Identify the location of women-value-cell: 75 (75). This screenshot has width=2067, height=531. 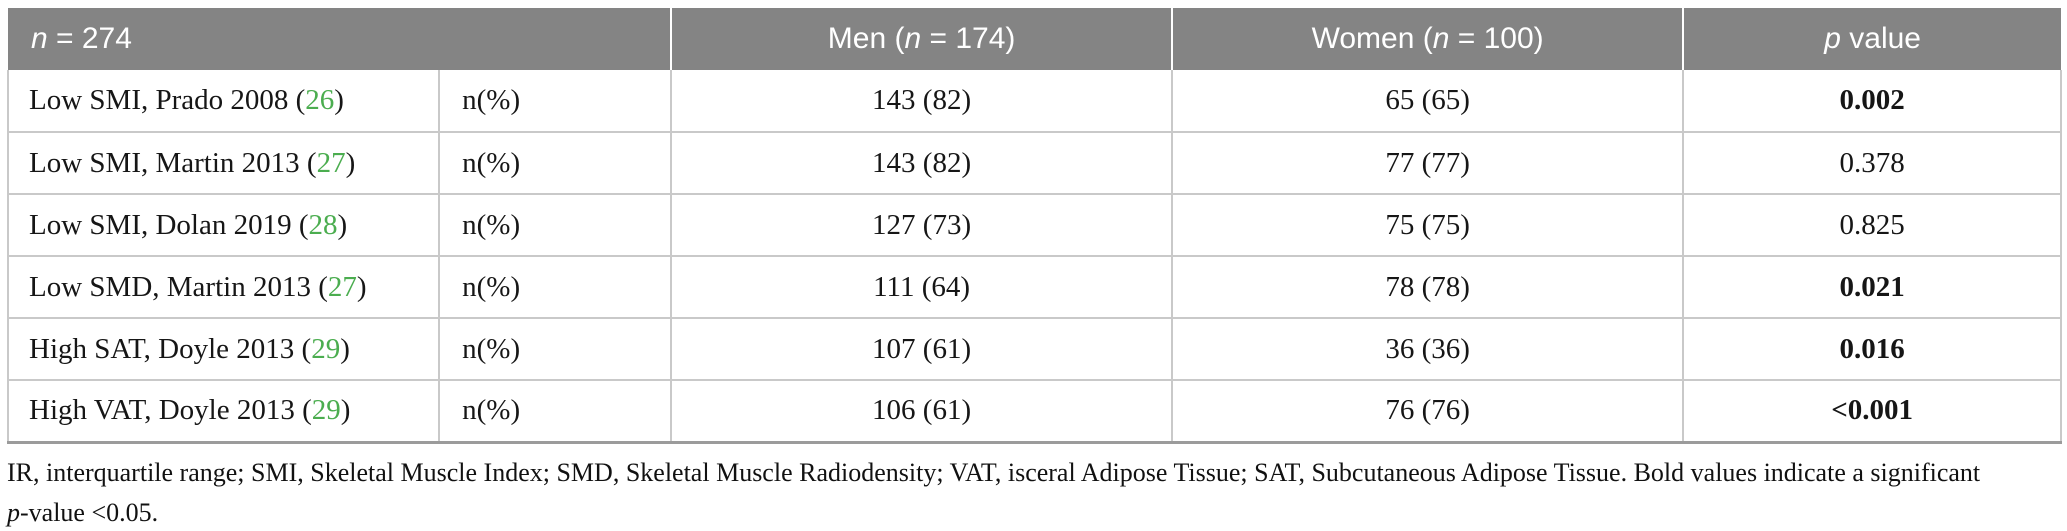
(1428, 225).